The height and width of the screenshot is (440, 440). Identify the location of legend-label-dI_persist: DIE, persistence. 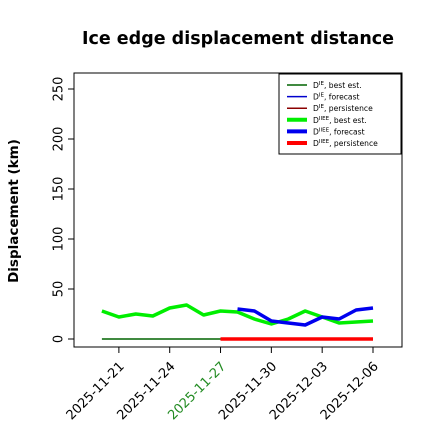
(343, 108).